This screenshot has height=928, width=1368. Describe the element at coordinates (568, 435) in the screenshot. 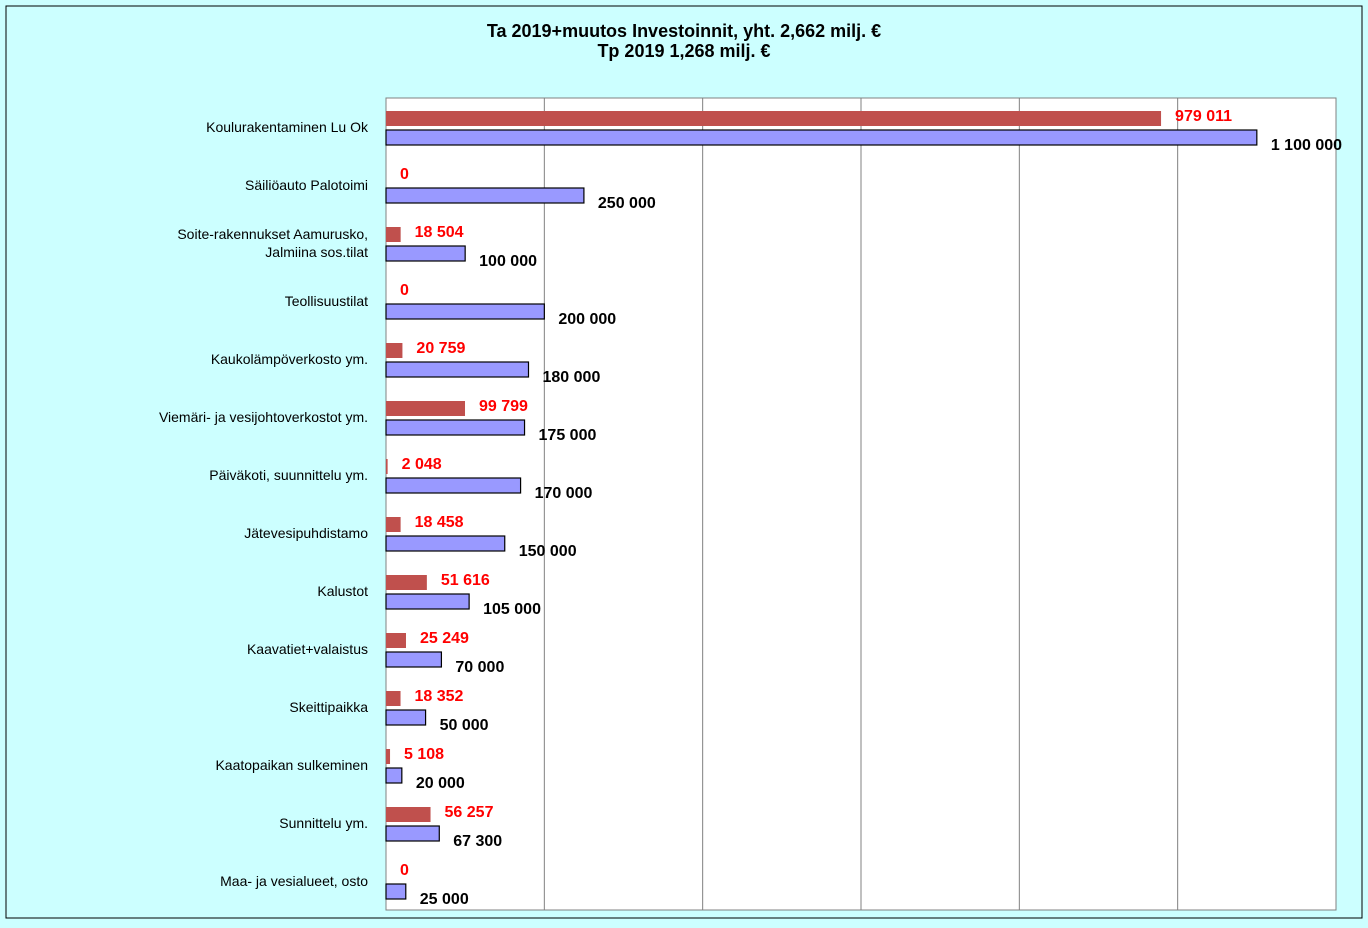

I see `data-label: 175 000` at that location.